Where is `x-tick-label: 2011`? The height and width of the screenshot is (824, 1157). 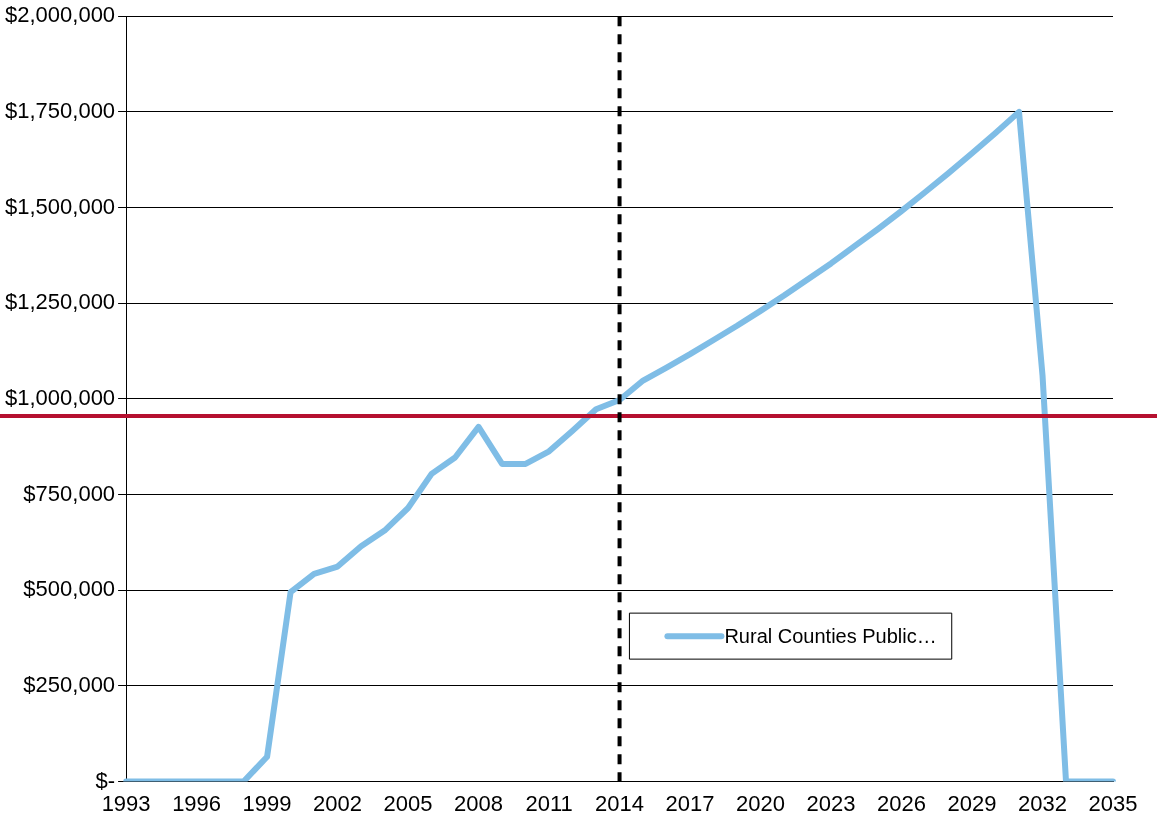
x-tick-label: 2011 is located at coordinates (549, 803).